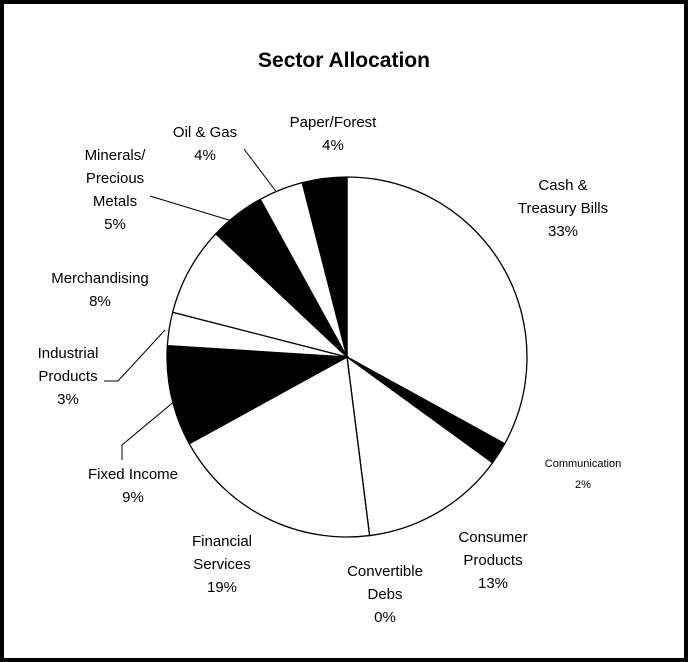 This screenshot has height=662, width=688. Describe the element at coordinates (583, 464) in the screenshot. I see `slice-label: Communication` at that location.